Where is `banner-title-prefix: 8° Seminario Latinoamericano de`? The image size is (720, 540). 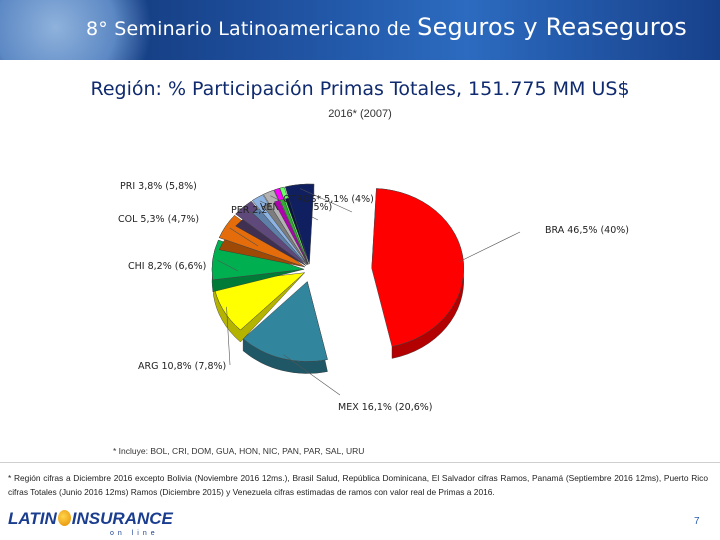
banner-title-prefix: 8° Seminario Latinoamericano de is located at coordinates (248, 29).